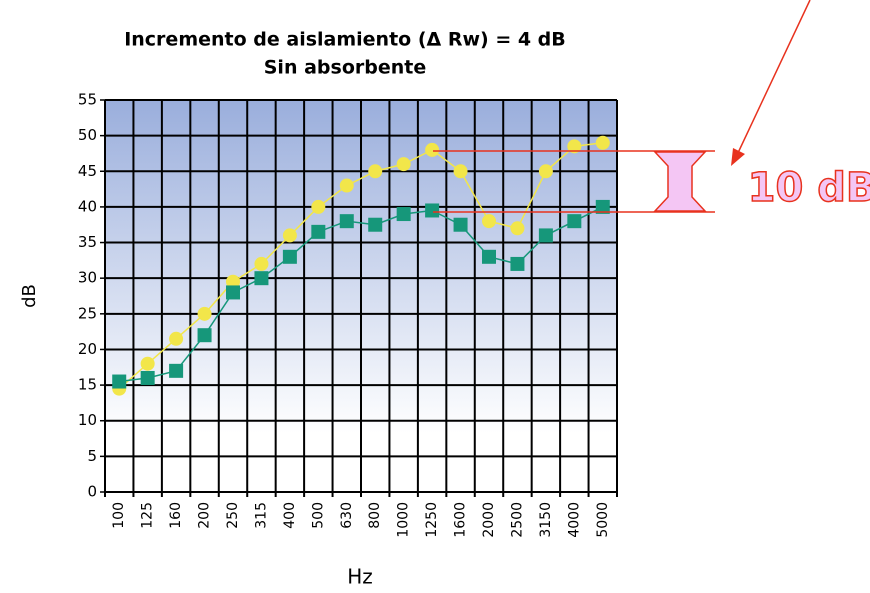 Image resolution: width=870 pixels, height=593 pixels. I want to click on annotation-text: 10 dB, so click(809, 188).